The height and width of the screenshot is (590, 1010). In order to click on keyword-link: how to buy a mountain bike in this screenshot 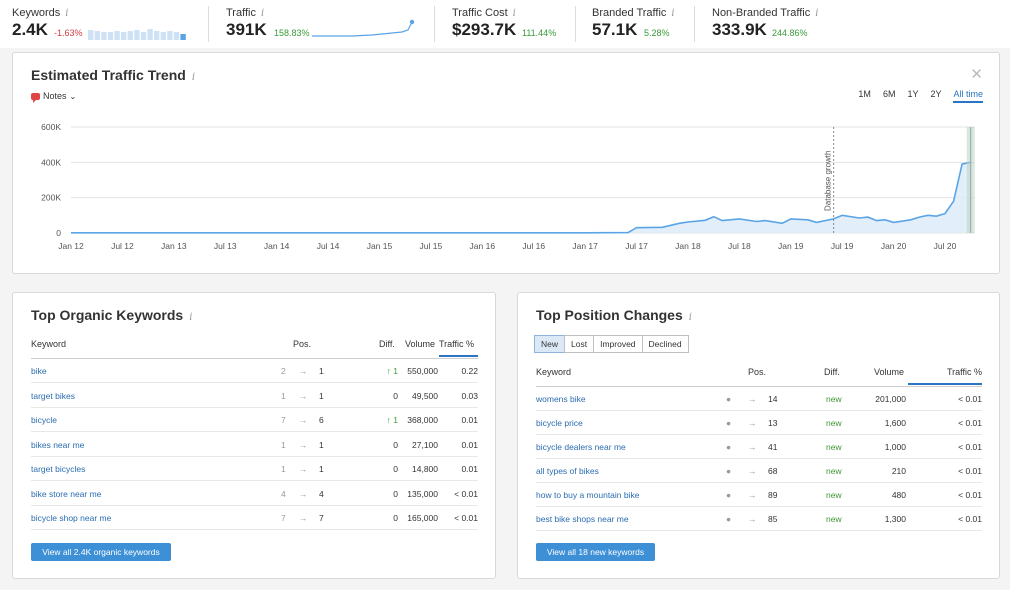, I will do `click(588, 495)`.